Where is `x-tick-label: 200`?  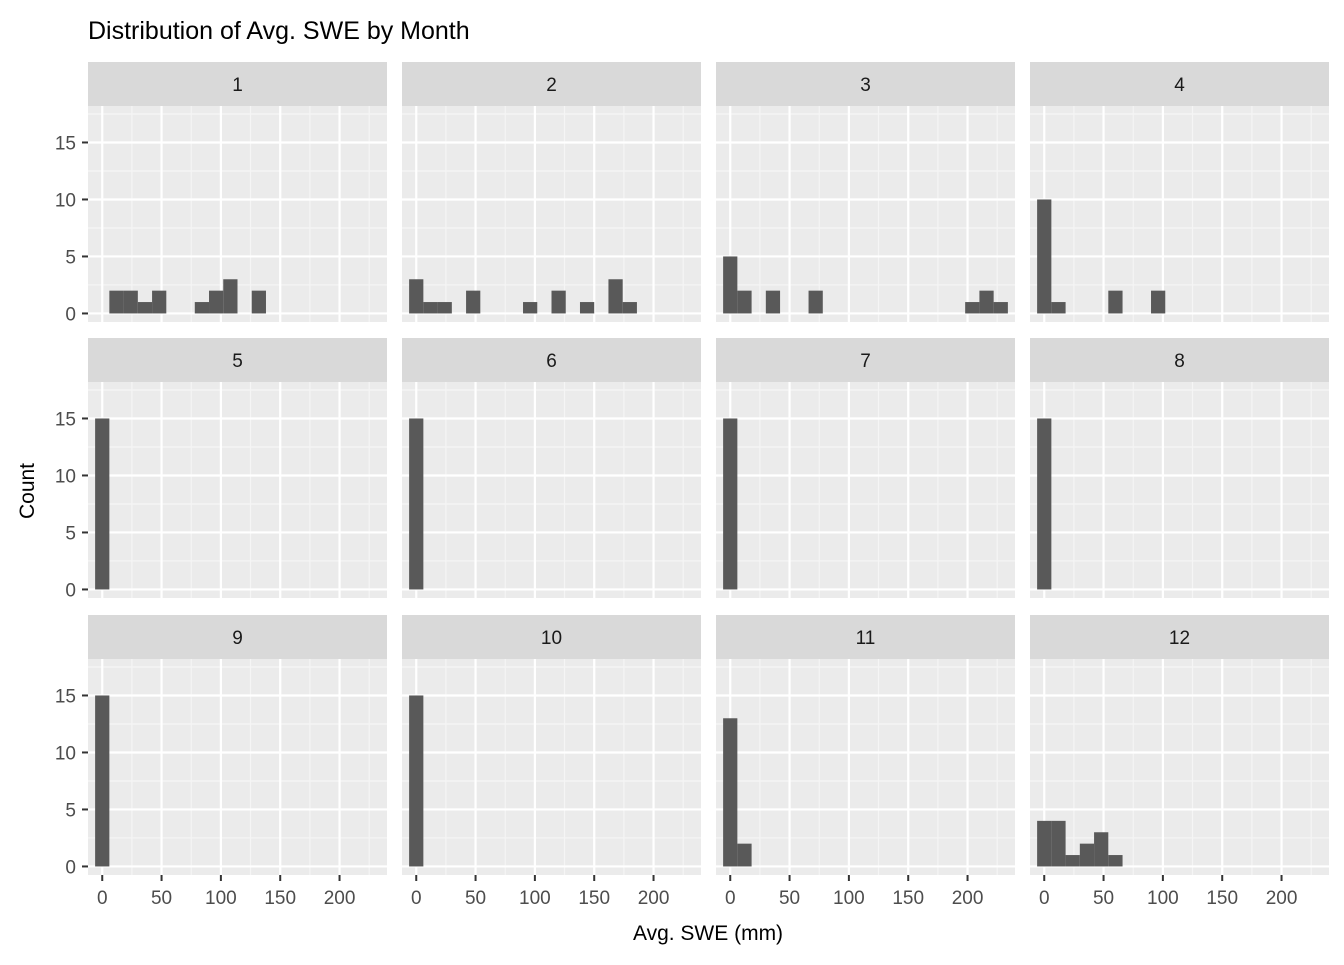
x-tick-label: 200 is located at coordinates (1282, 898).